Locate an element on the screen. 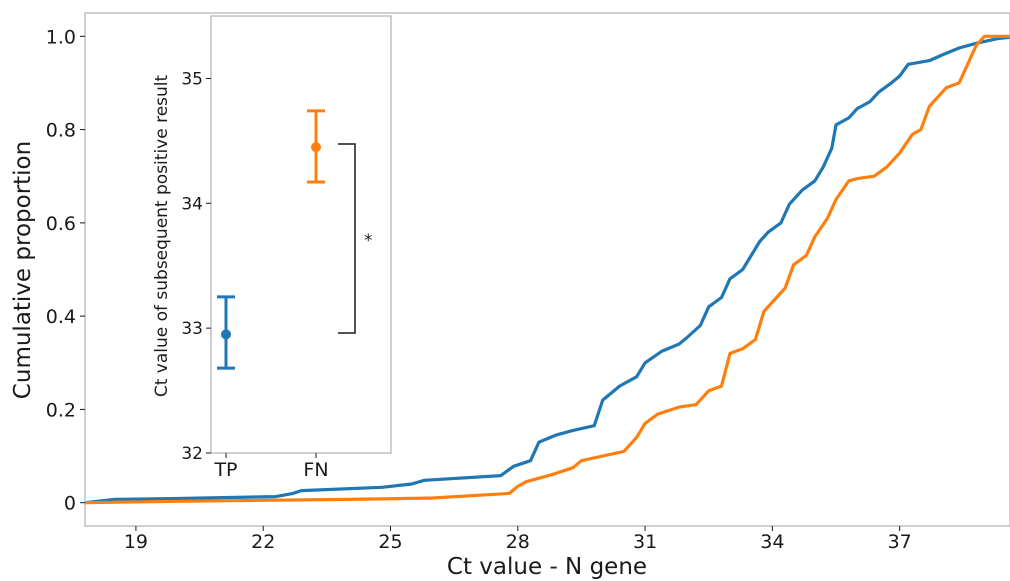 This screenshot has height=581, width=1010. inset-plot-frame is located at coordinates (301, 234).